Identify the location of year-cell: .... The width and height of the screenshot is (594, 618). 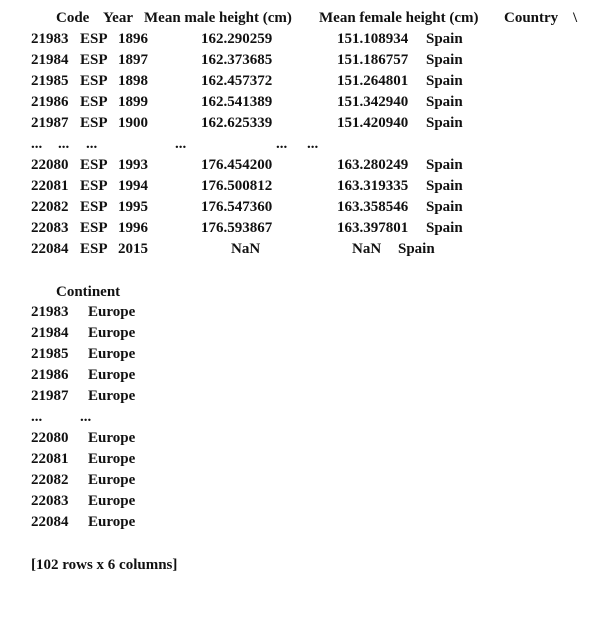
(92, 144).